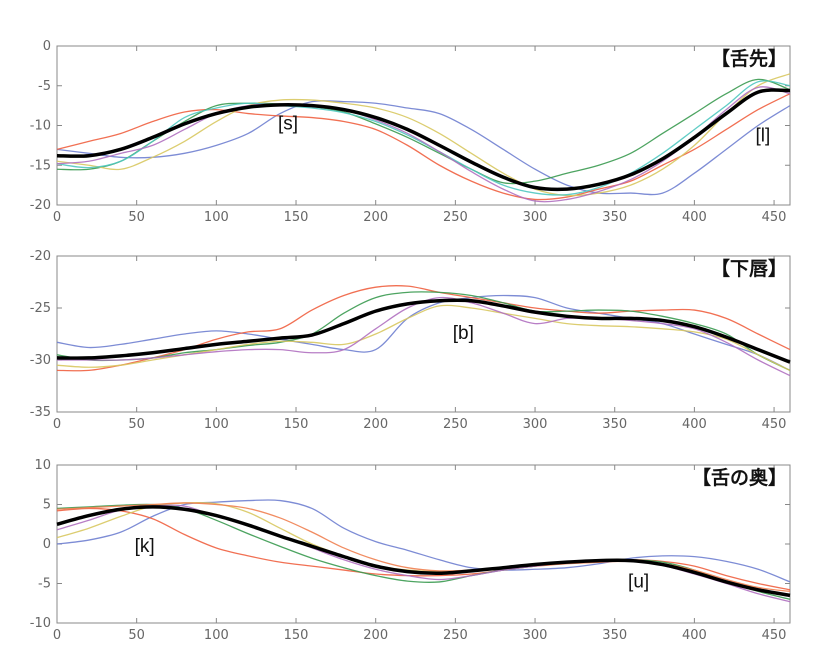 Image resolution: width=824 pixels, height=672 pixels. I want to click on y-tick-label: 10, so click(42, 465).